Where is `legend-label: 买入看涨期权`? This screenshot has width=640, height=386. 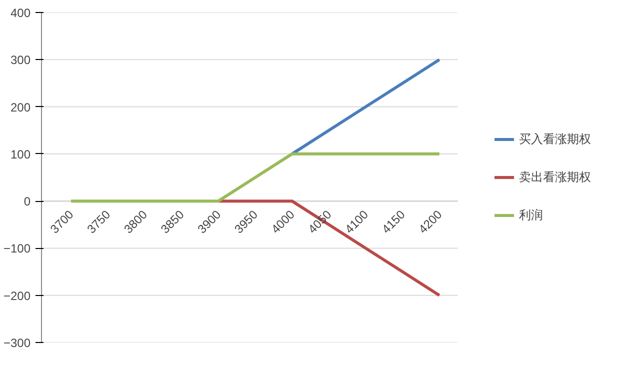
legend-label: 买入看涨期权 is located at coordinates (555, 139).